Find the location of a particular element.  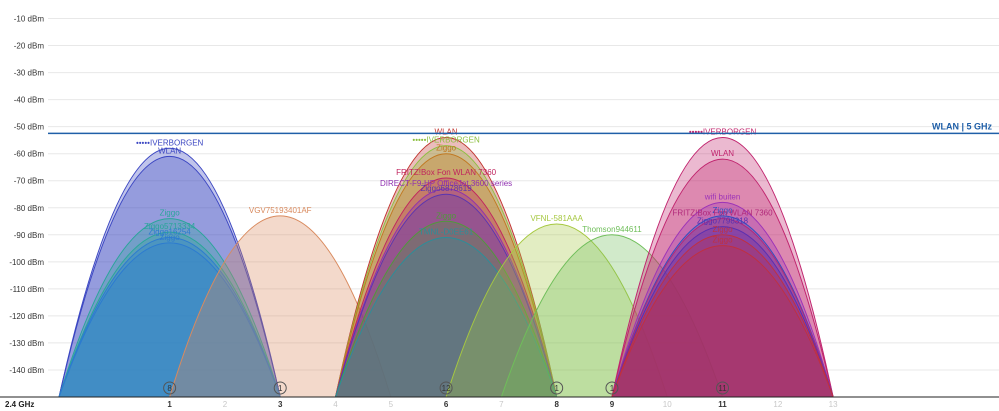

y-tick-label: -10 dBm is located at coordinates (29, 19).